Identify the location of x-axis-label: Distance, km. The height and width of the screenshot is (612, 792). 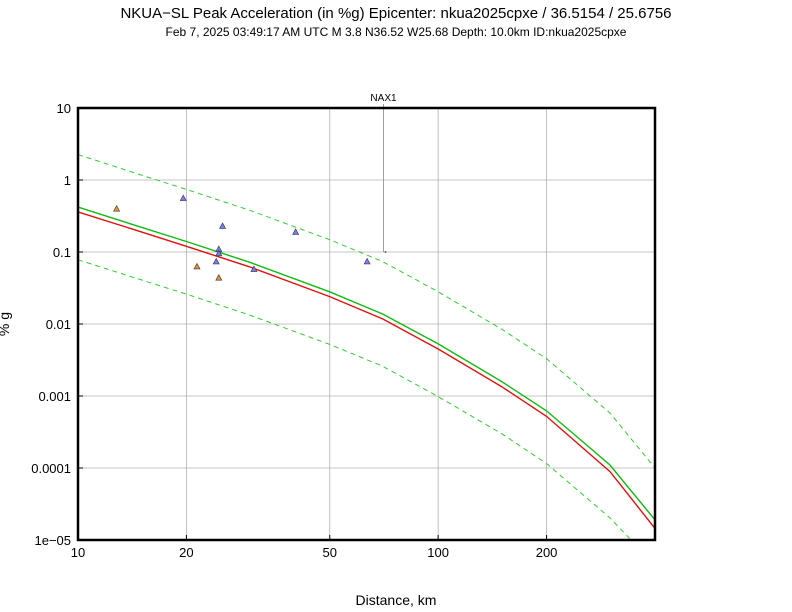
(396, 600).